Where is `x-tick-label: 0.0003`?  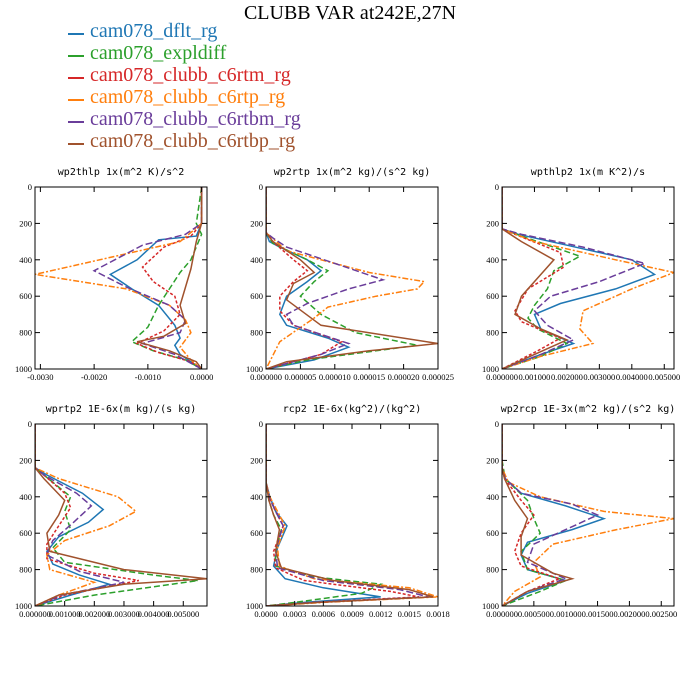
x-tick-label: 0.0003 is located at coordinates (294, 614).